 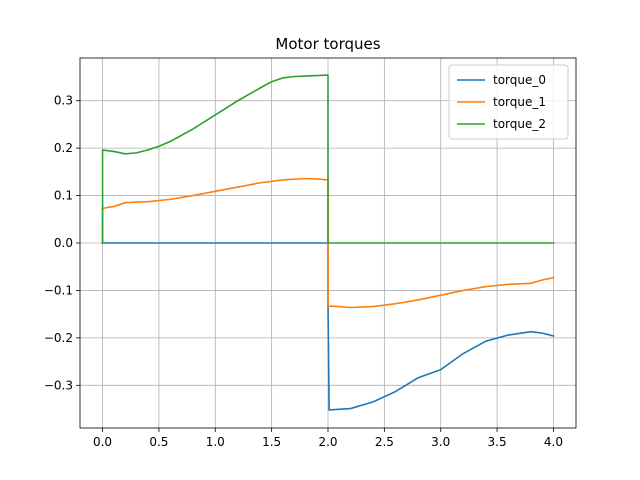 I want to click on y-tick-label: 0.1, so click(x=63, y=196).